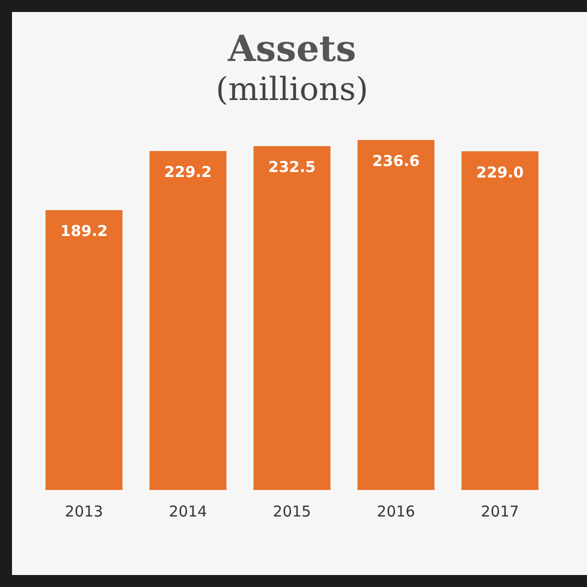  What do you see at coordinates (396, 511) in the screenshot?
I see `x-tick-label: 2016` at bounding box center [396, 511].